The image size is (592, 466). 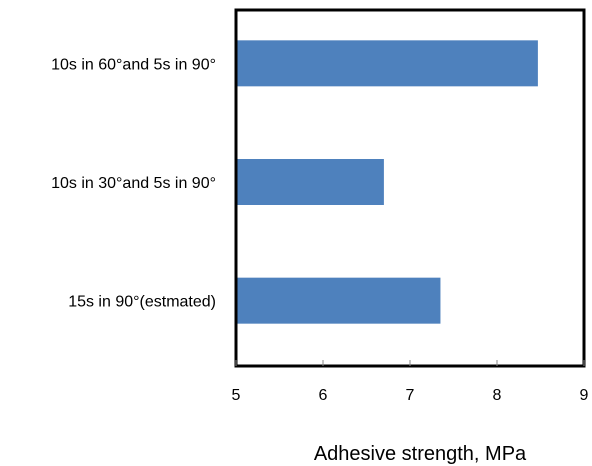 I want to click on x-tick-label-9: 9, so click(x=584, y=395).